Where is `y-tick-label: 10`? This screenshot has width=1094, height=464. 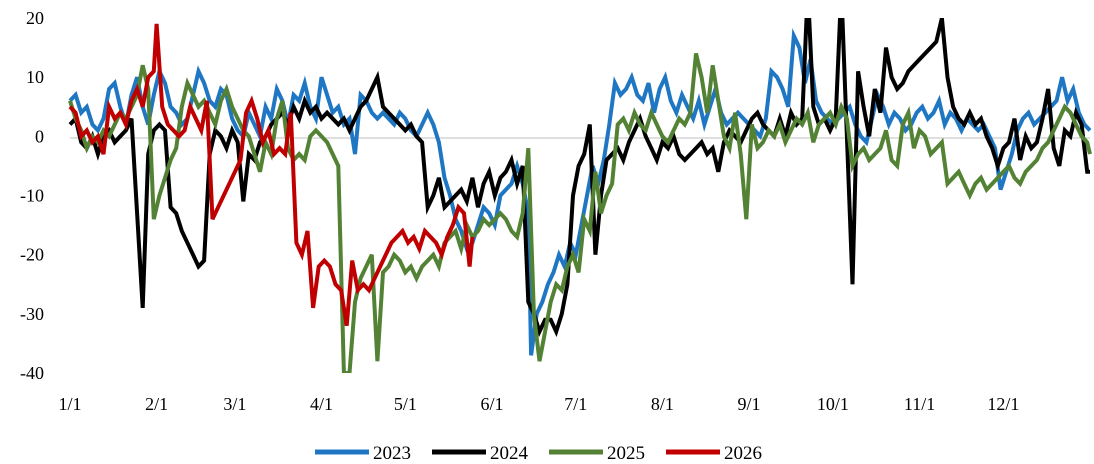
y-tick-label: 10 is located at coordinates (35, 77).